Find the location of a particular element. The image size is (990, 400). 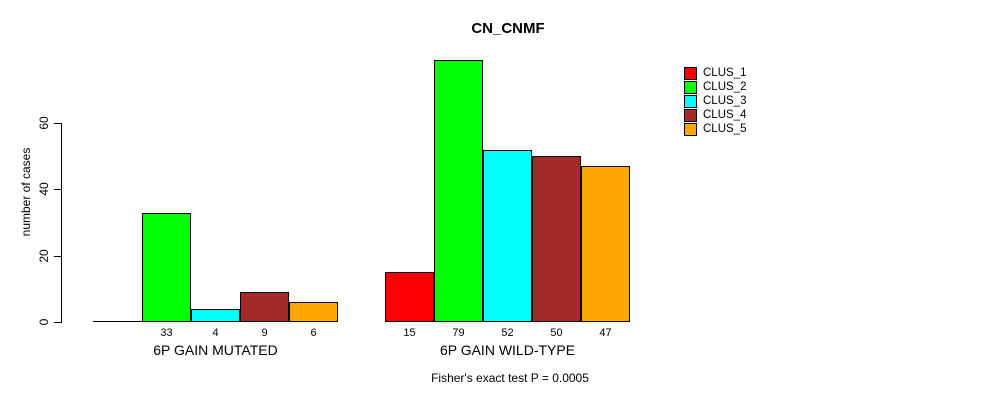

legend-label: CLUS_2 is located at coordinates (725, 87).